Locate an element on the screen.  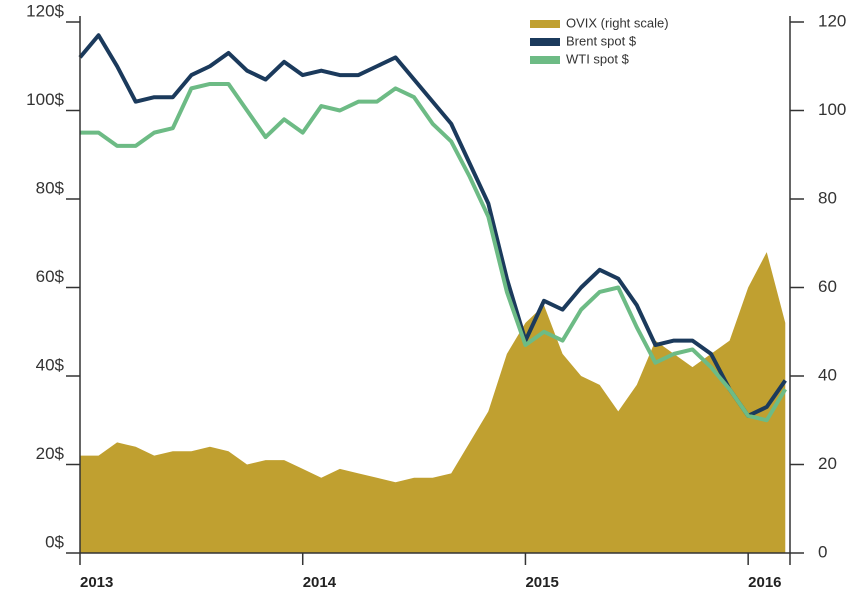
x-tick-label: 2013 is located at coordinates (96, 582).